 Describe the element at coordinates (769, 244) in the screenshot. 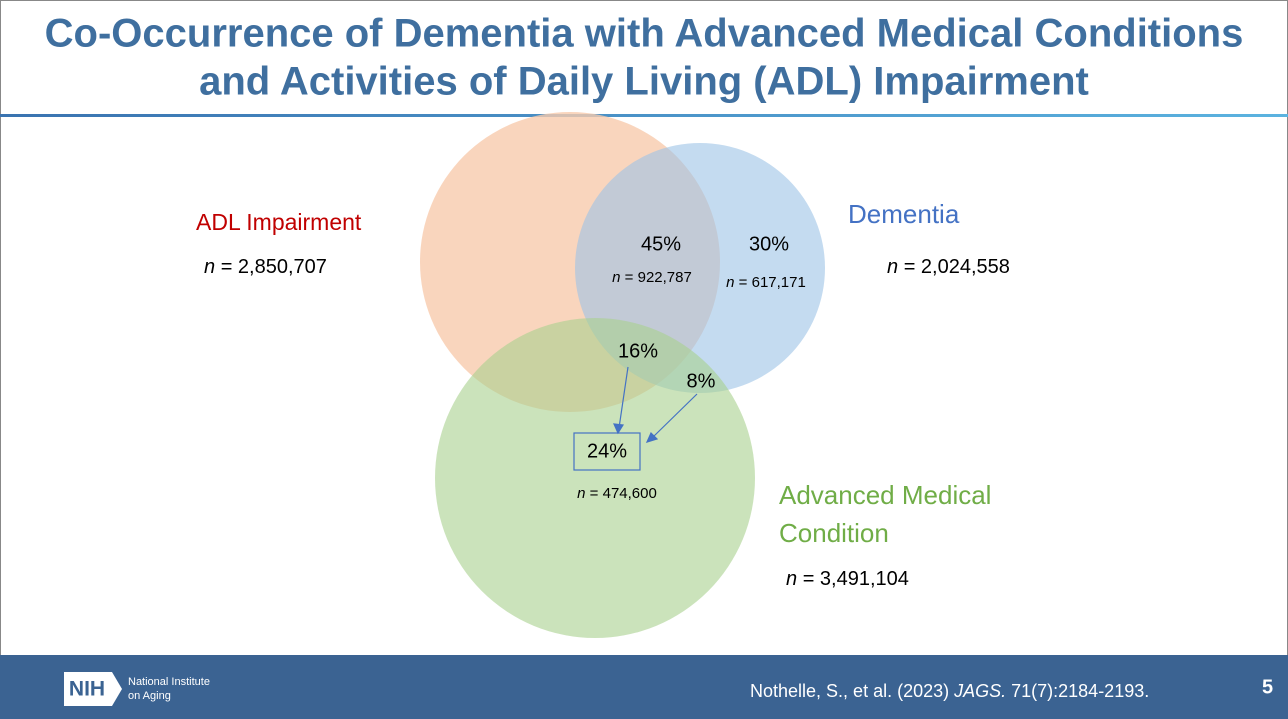

I see `region-percent: 30%` at that location.